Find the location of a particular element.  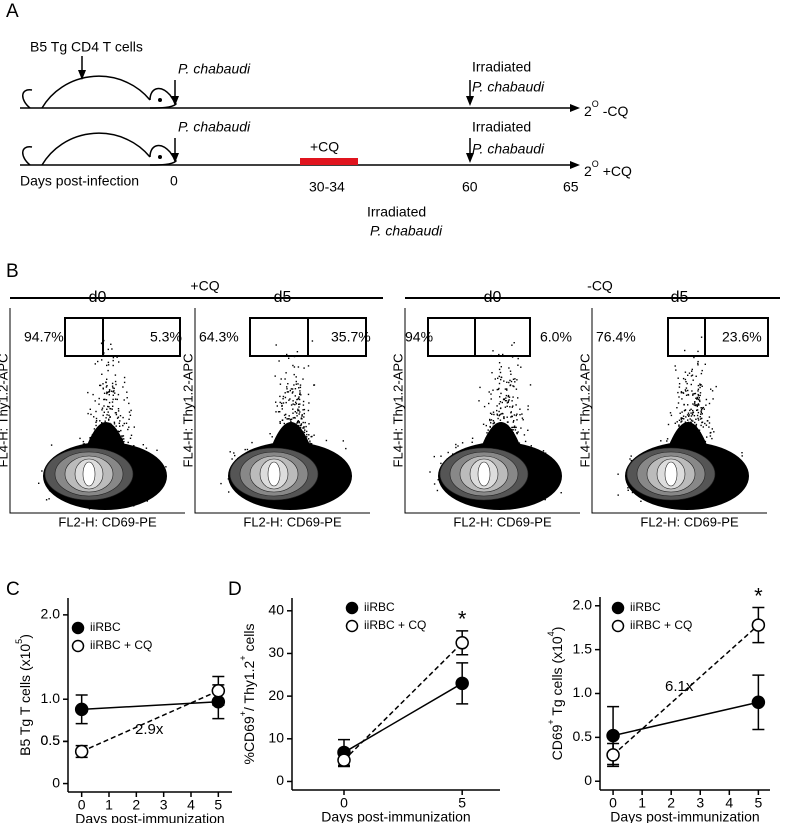

series-line is located at coordinates (685, 718).